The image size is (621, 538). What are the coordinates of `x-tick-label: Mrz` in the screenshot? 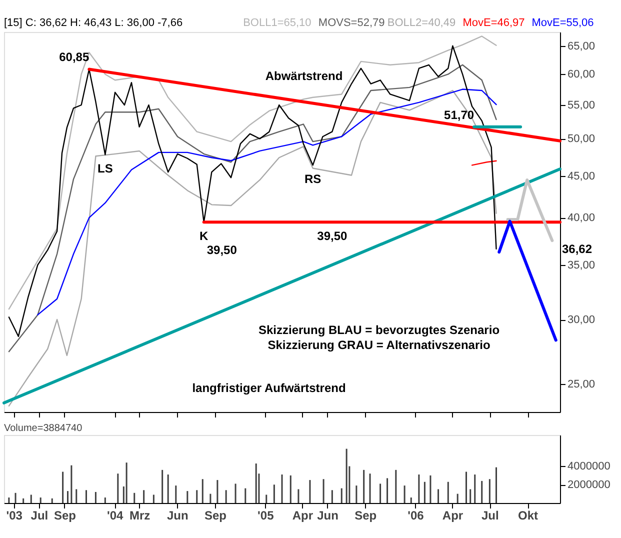 It's located at (139, 515).